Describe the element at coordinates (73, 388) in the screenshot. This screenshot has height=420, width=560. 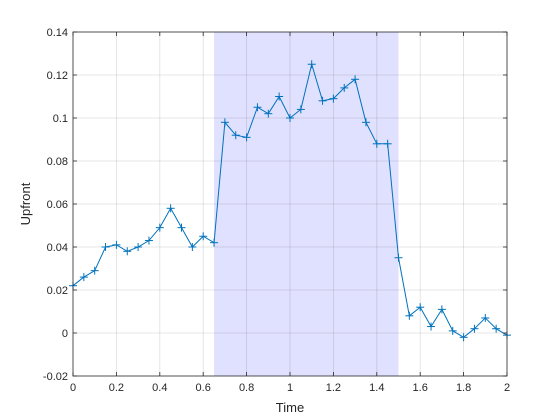
I see `x-tick-label: 0` at that location.